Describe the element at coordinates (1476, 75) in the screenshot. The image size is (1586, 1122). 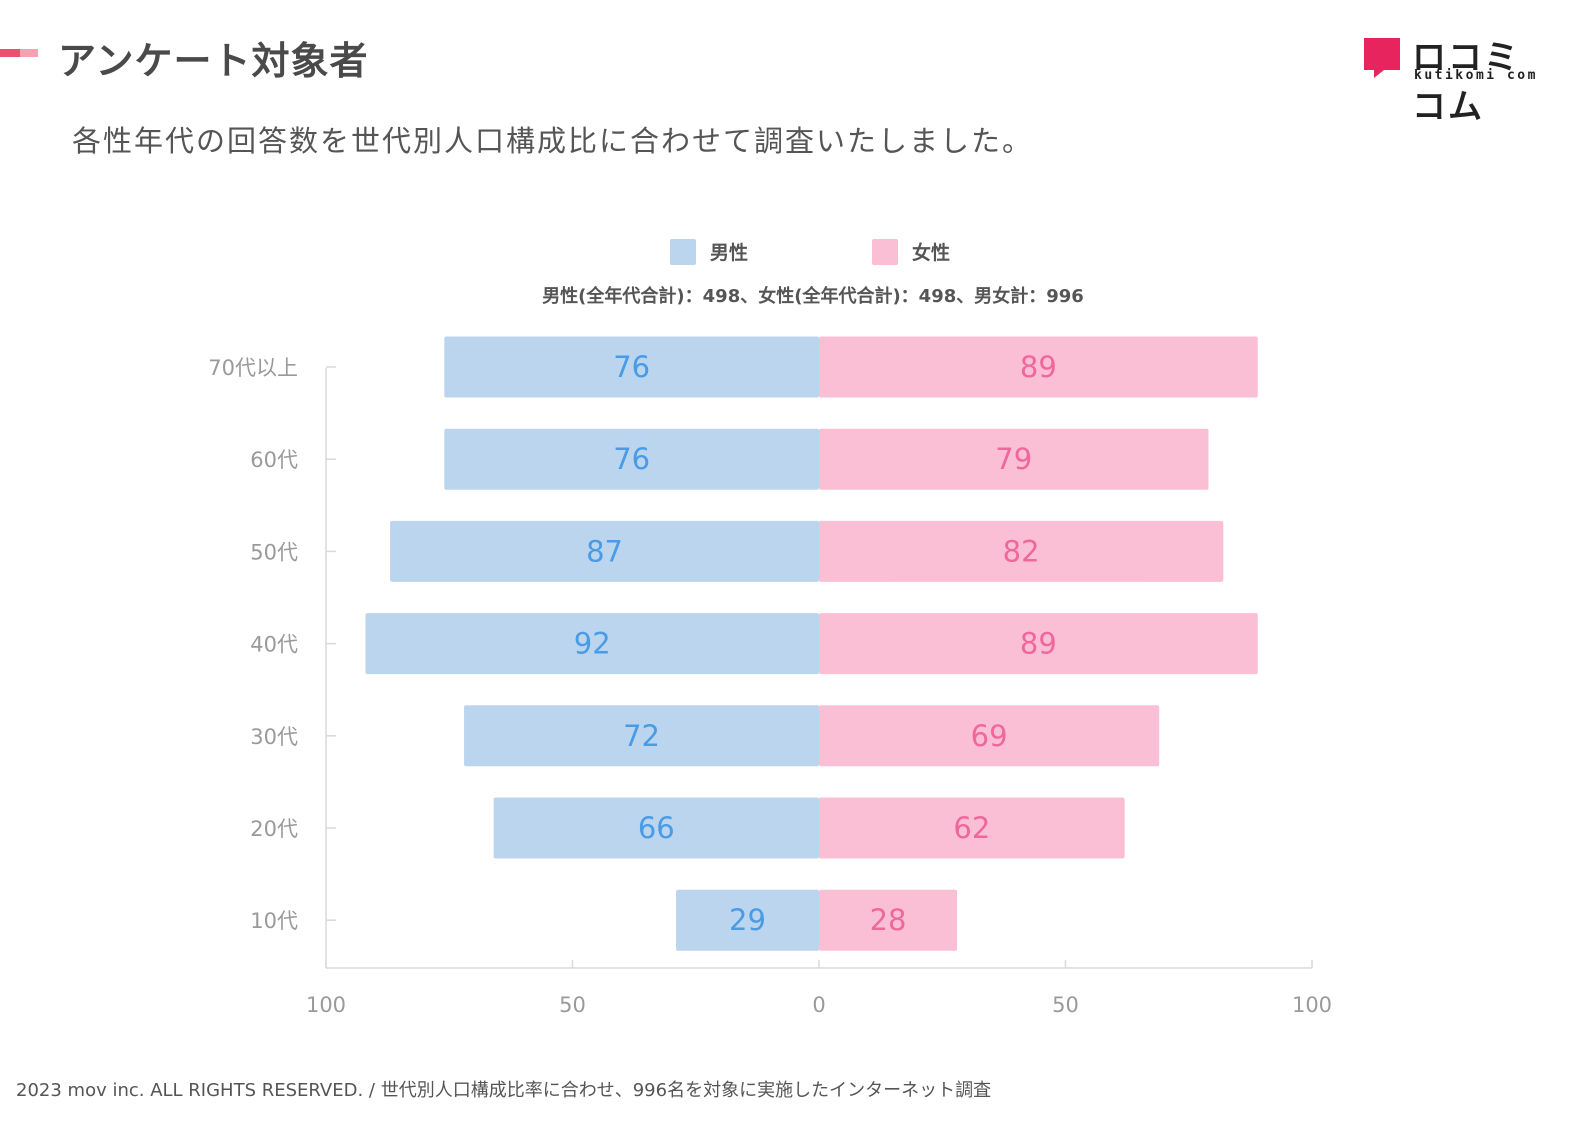
I see `logo-subtext: kutikomi com` at that location.